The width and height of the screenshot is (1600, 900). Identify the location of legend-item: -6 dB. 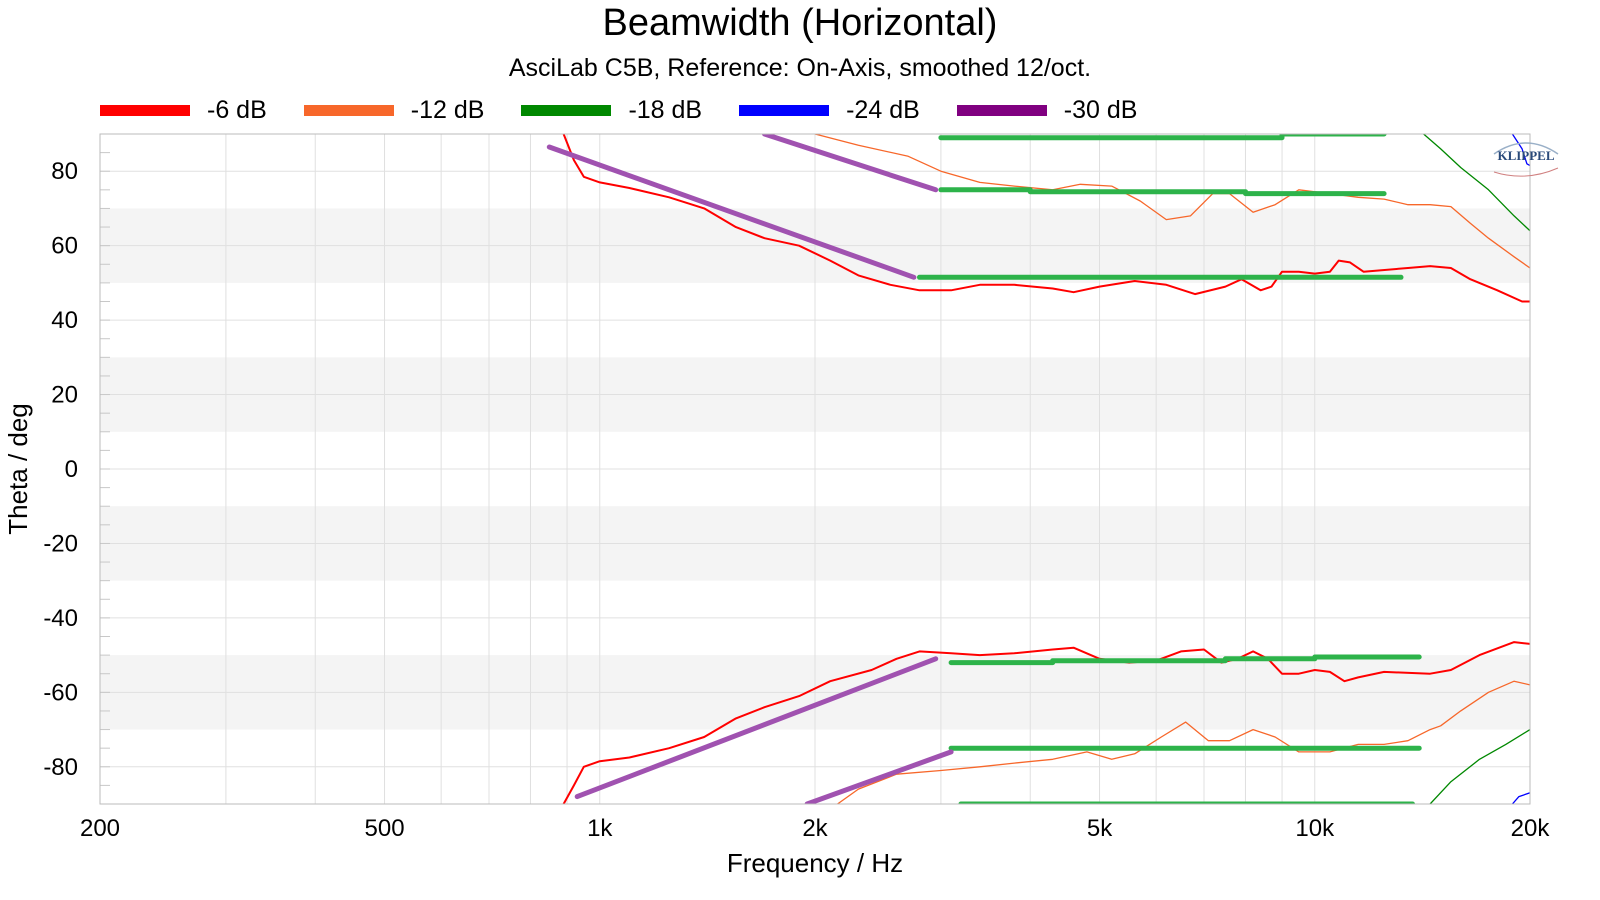
(183, 110).